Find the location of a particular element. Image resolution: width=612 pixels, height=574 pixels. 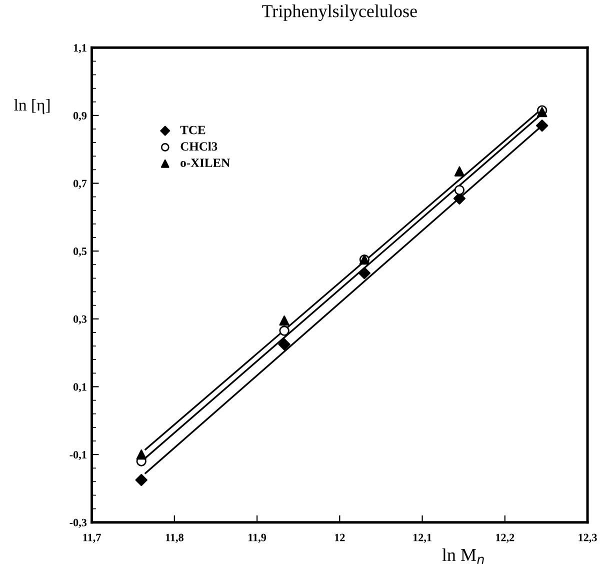

x-tick-label: 12,2 is located at coordinates (505, 538).